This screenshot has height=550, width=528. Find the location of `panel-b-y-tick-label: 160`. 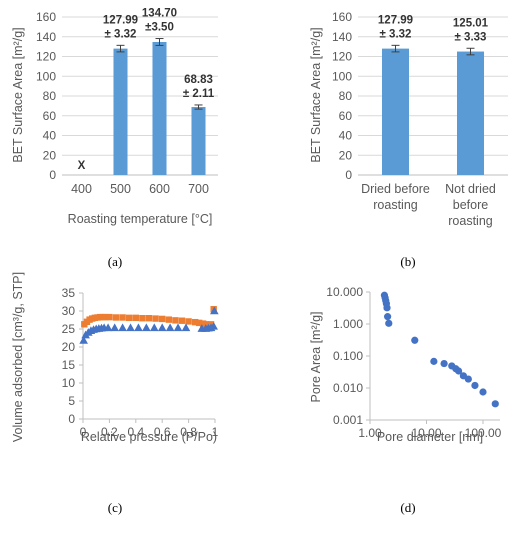

panel-b-y-tick-label: 160 is located at coordinates (342, 17).